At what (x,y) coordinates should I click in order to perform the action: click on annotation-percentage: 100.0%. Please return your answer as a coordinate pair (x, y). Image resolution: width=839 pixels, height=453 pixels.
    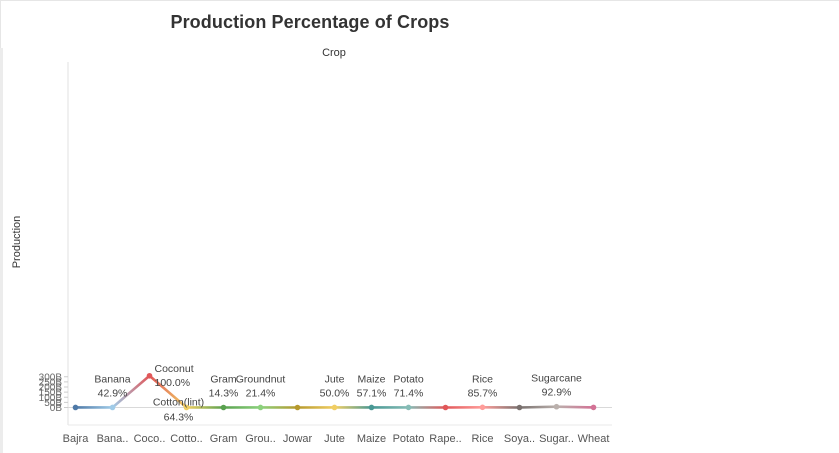
    Looking at the image, I should click on (173, 383).